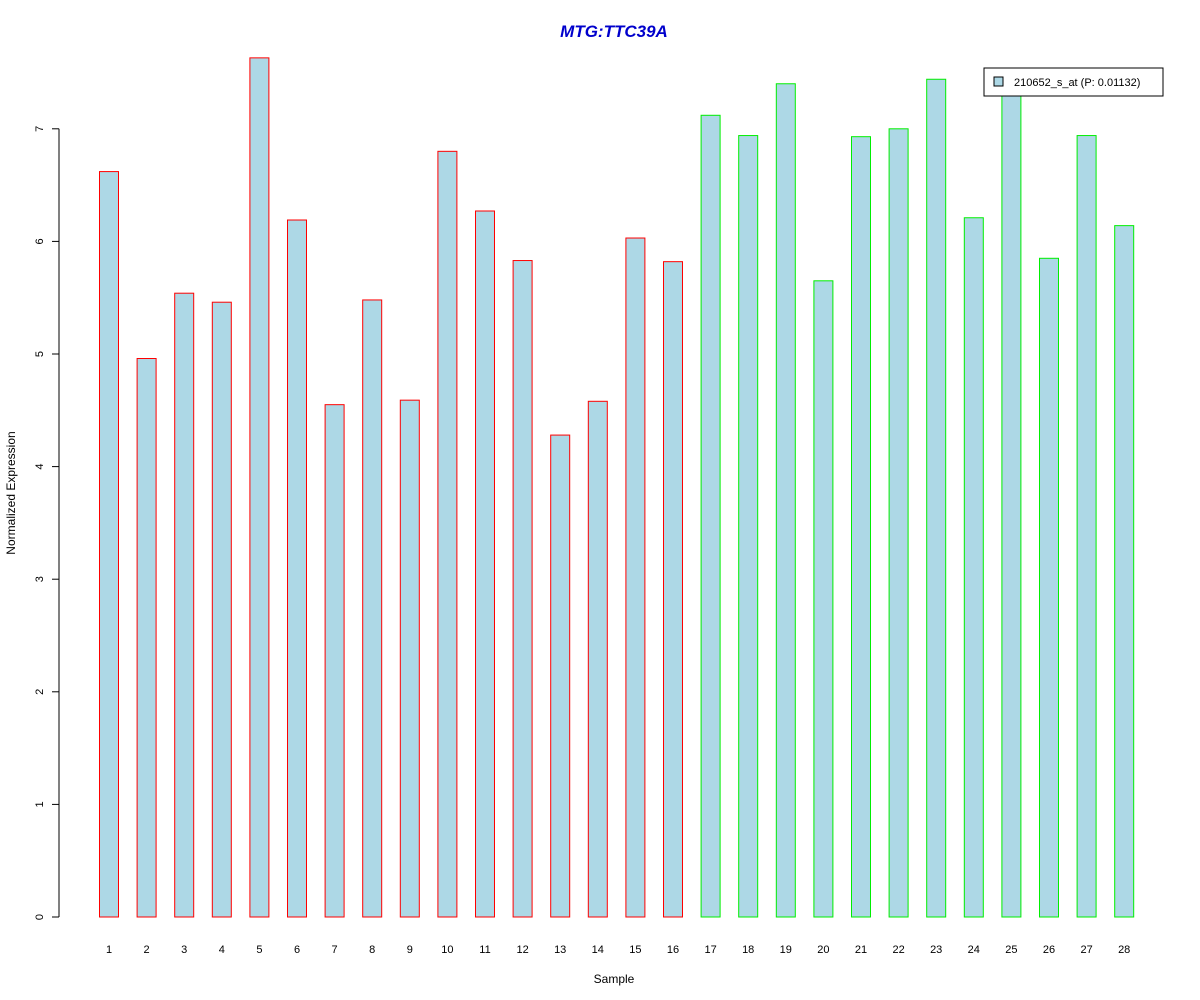 This screenshot has width=1200, height=1000. What do you see at coordinates (40, 241) in the screenshot?
I see `y-tick-label: 6` at bounding box center [40, 241].